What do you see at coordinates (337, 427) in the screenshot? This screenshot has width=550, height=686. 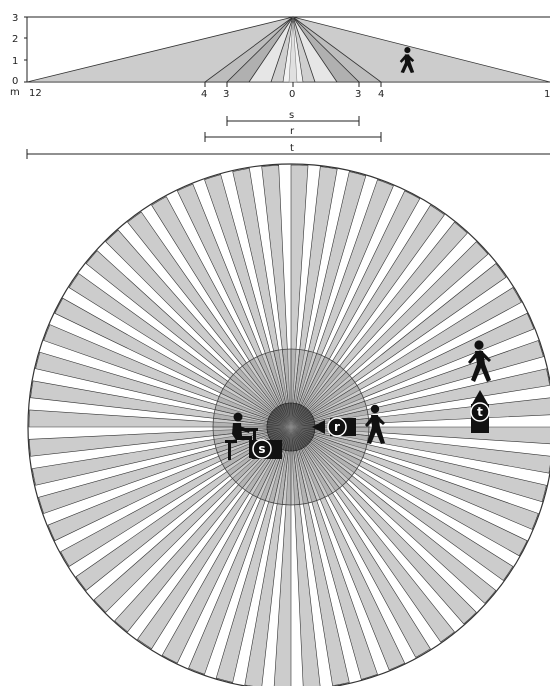 I see `badge-r-label: r` at bounding box center [337, 427].